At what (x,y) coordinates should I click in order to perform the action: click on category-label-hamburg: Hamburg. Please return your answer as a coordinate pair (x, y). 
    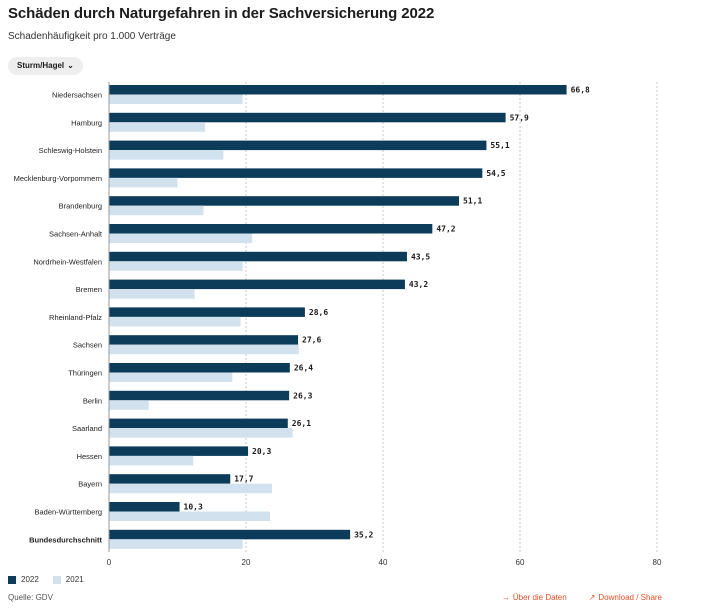
    Looking at the image, I should click on (86, 122).